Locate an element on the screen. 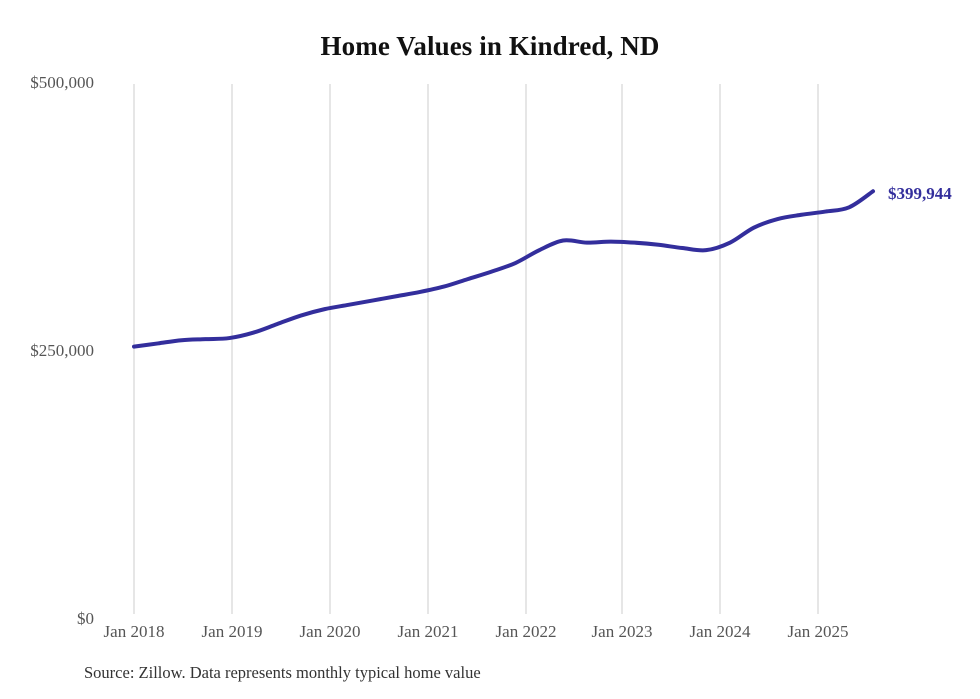  y-axis-tick-label: $500,000 is located at coordinates (62, 82).